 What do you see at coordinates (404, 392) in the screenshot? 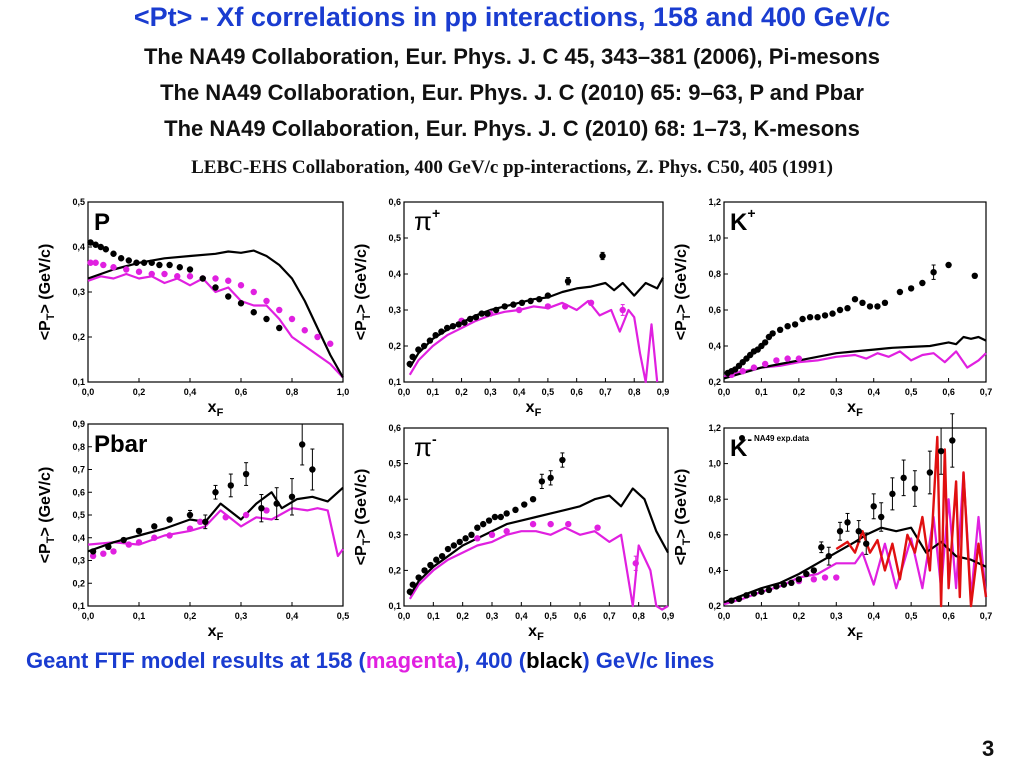
I see `x-tick-label: 0,0` at bounding box center [404, 392].